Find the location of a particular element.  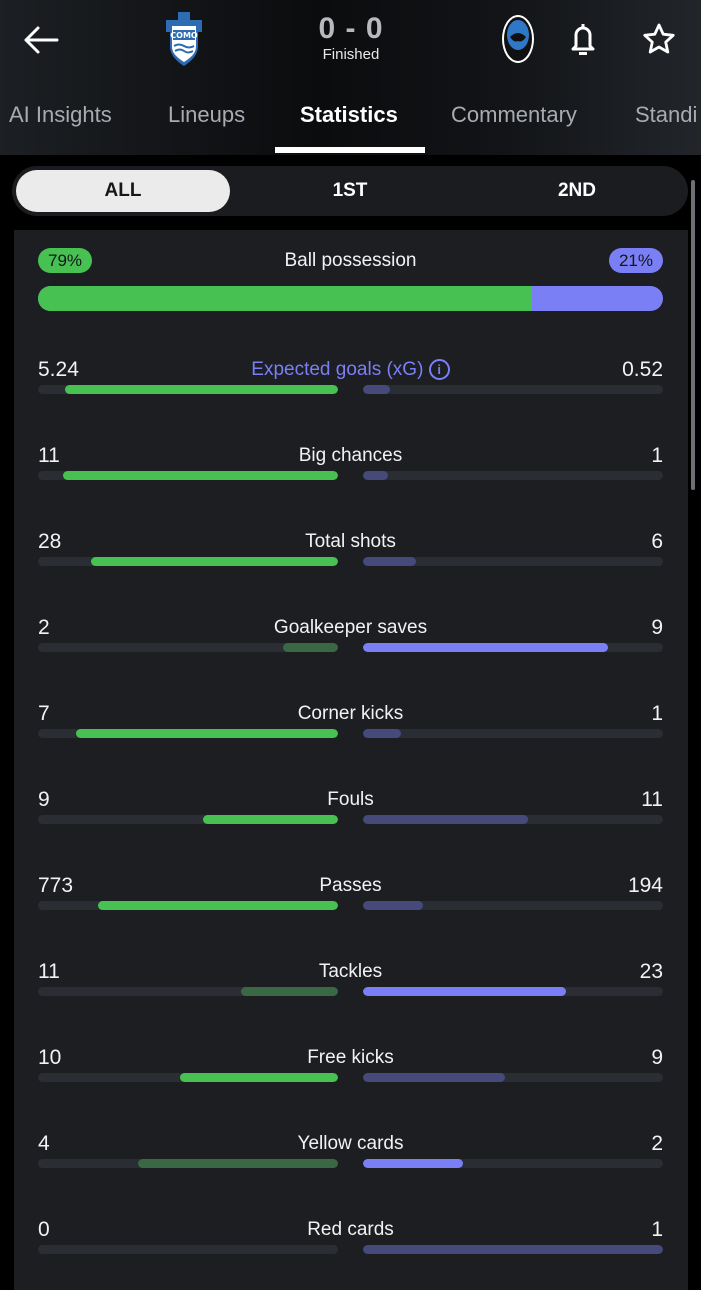

home-stat-value: 10 is located at coordinates (50, 1057).